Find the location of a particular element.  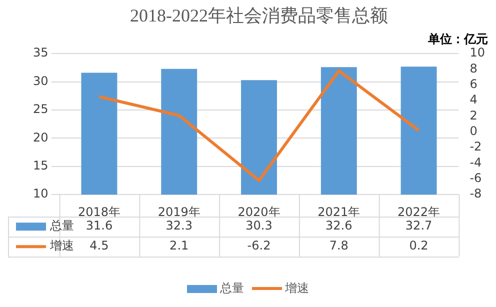

y2-tick-label: -4 is located at coordinates (476, 162).